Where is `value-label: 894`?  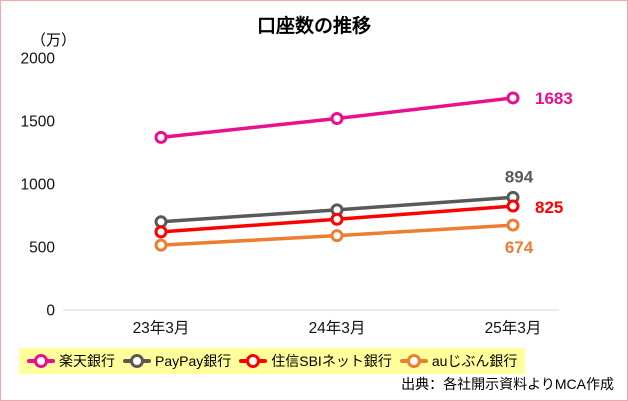 value-label: 894 is located at coordinates (519, 176).